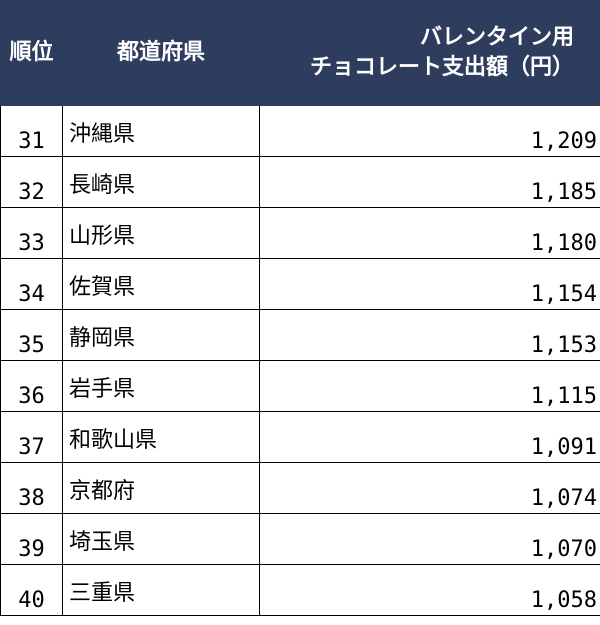 This screenshot has height=625, width=600. I want to click on table-row: 40 三重県 1,058, so click(300, 590).